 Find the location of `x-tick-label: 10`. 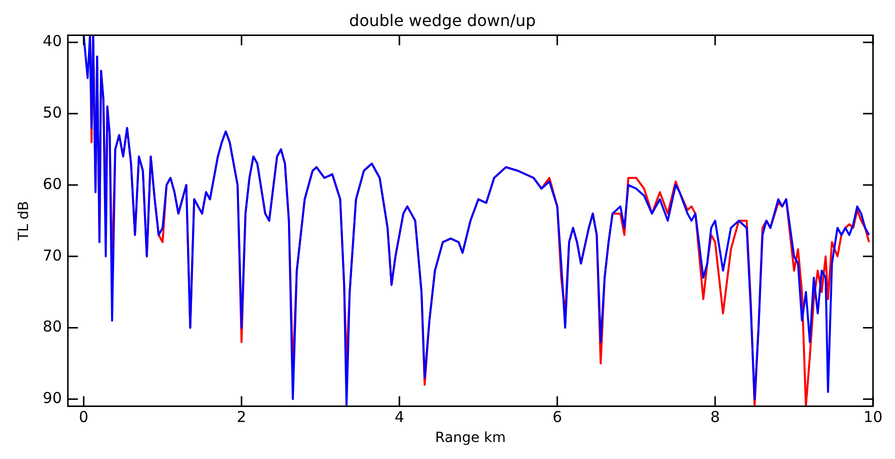

x-tick-label: 10 is located at coordinates (873, 417).